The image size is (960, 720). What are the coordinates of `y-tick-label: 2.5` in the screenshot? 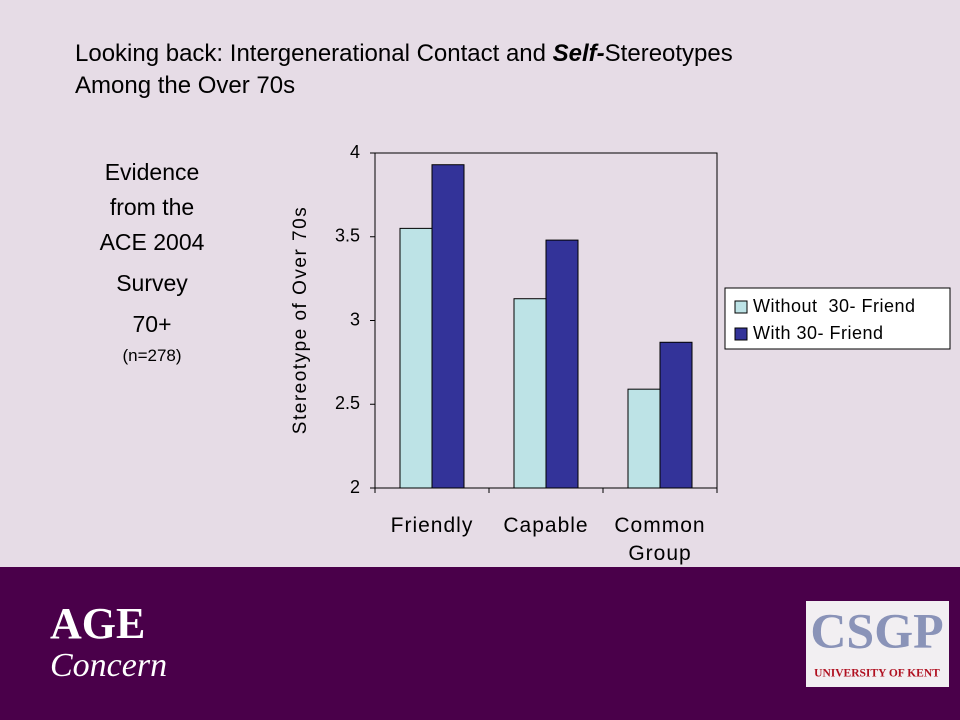 It's located at (347, 403).